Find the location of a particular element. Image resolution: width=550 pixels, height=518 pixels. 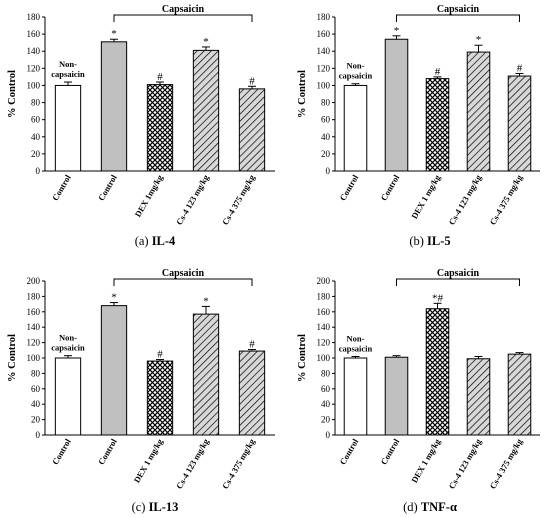

panel-caption-letter: (b) is located at coordinates (418, 241).